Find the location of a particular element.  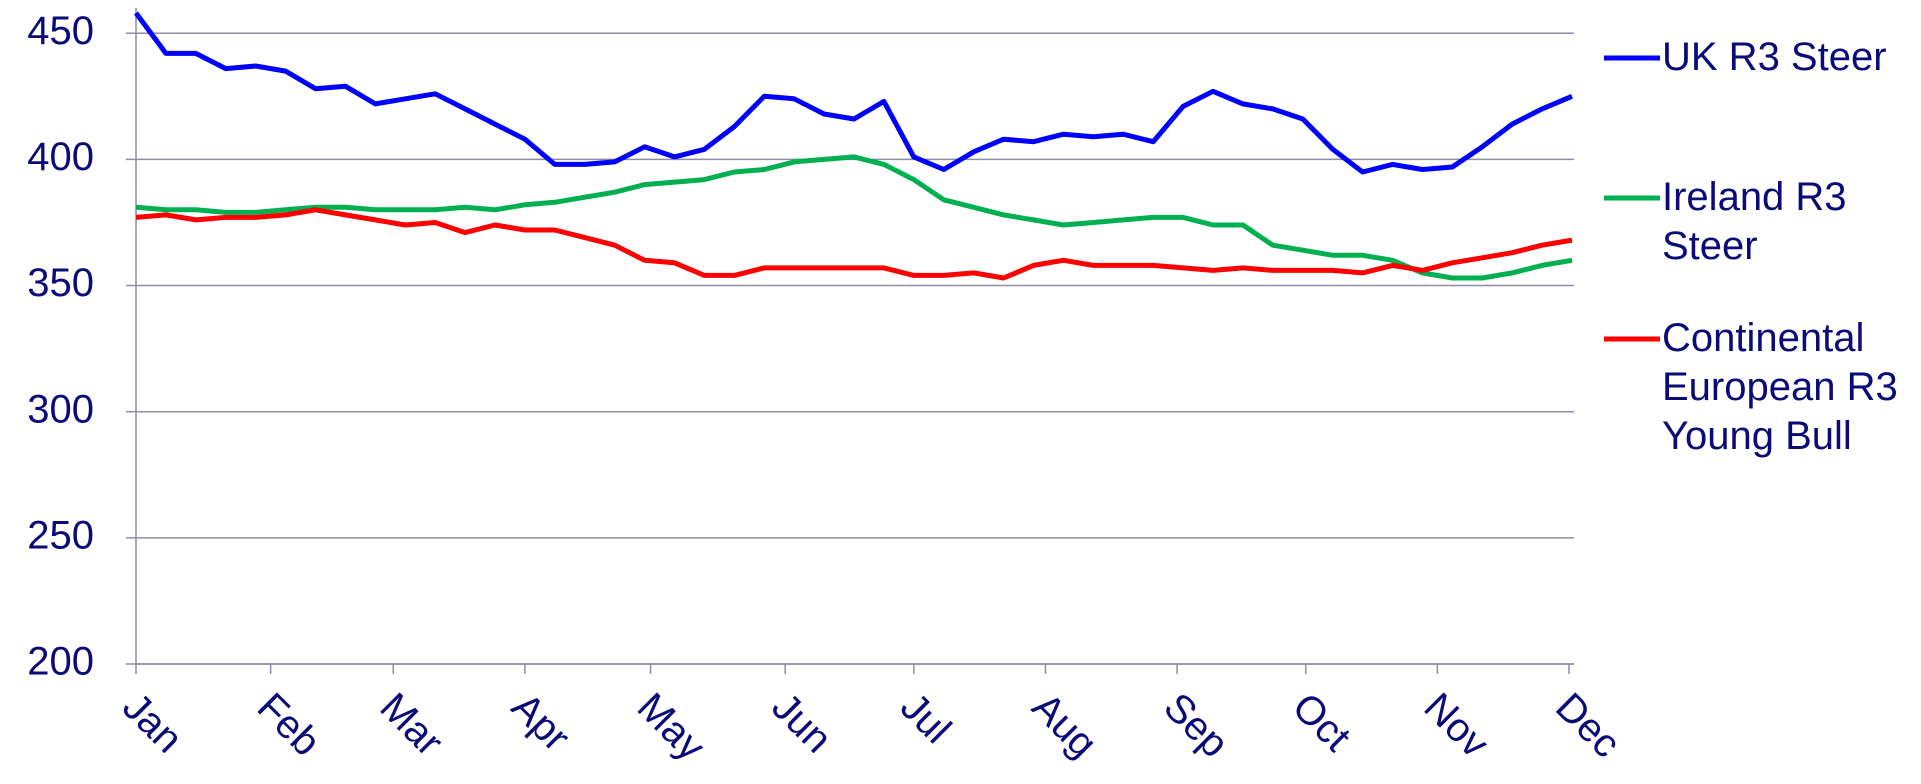

x-tick-label: Jul is located at coordinates (925, 718).